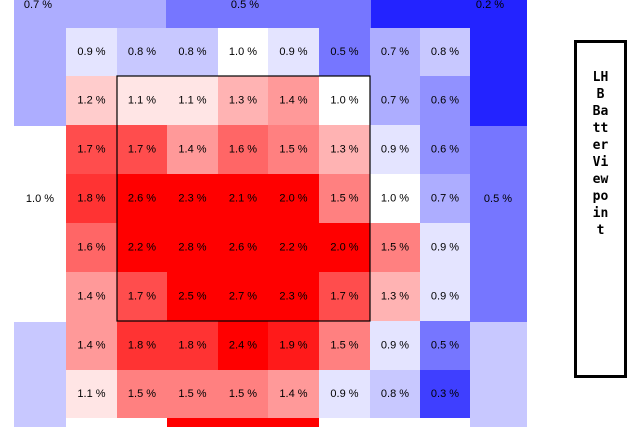 This screenshot has width=640, height=427. I want to click on heatmap-cell-label: 2.8 %, so click(192, 247).